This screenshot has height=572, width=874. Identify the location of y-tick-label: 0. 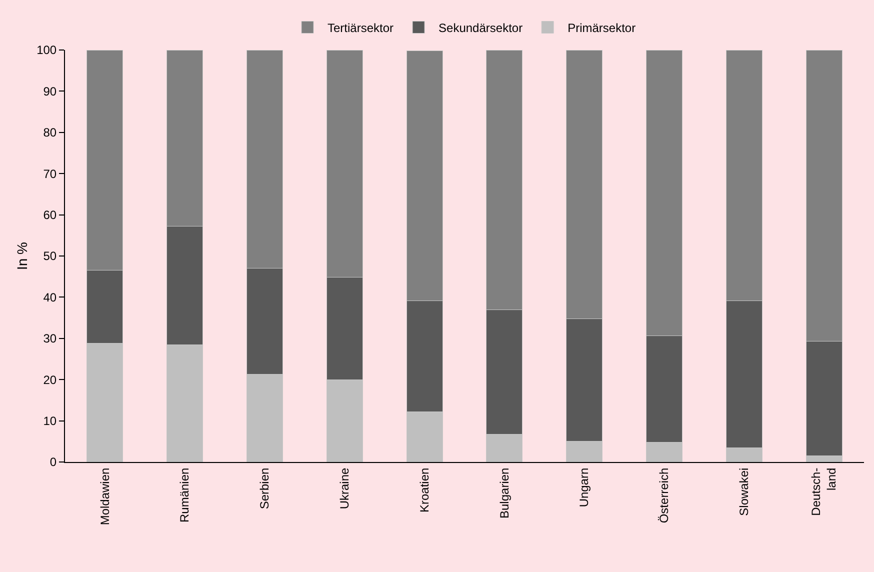
(53, 462).